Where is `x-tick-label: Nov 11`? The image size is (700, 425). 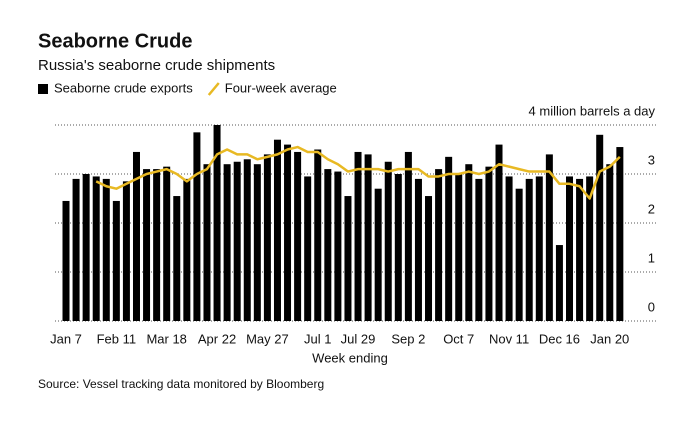
x-tick-label: Nov 11 is located at coordinates (509, 338).